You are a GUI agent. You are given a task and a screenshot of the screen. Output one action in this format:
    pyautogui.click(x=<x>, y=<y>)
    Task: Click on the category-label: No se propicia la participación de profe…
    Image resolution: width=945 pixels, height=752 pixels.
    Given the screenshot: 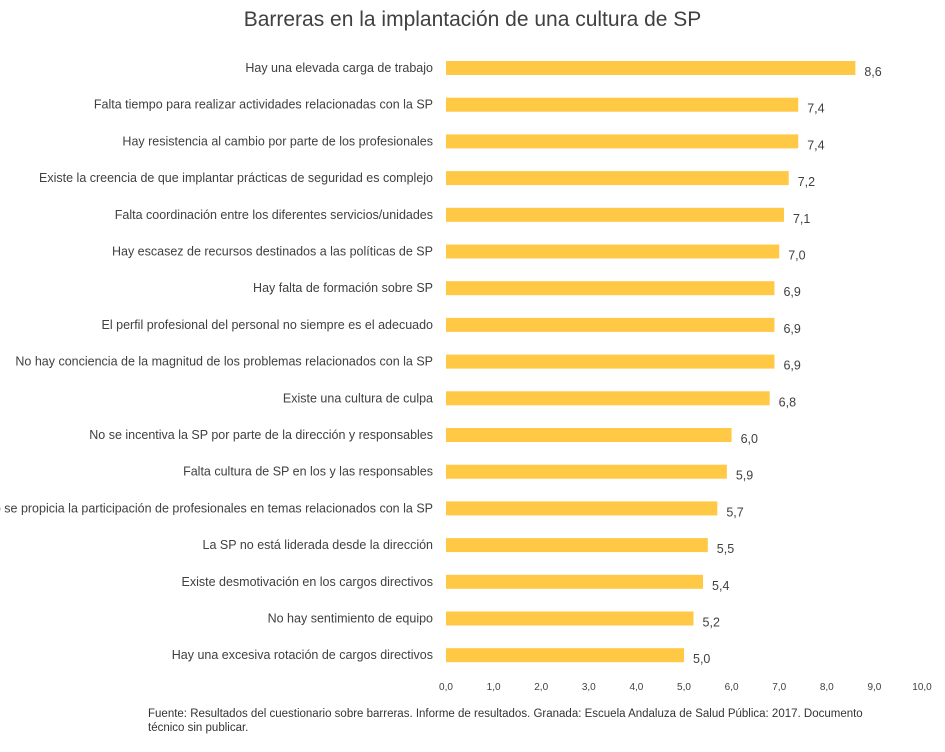 What is the action you would take?
    pyautogui.click(x=216, y=508)
    